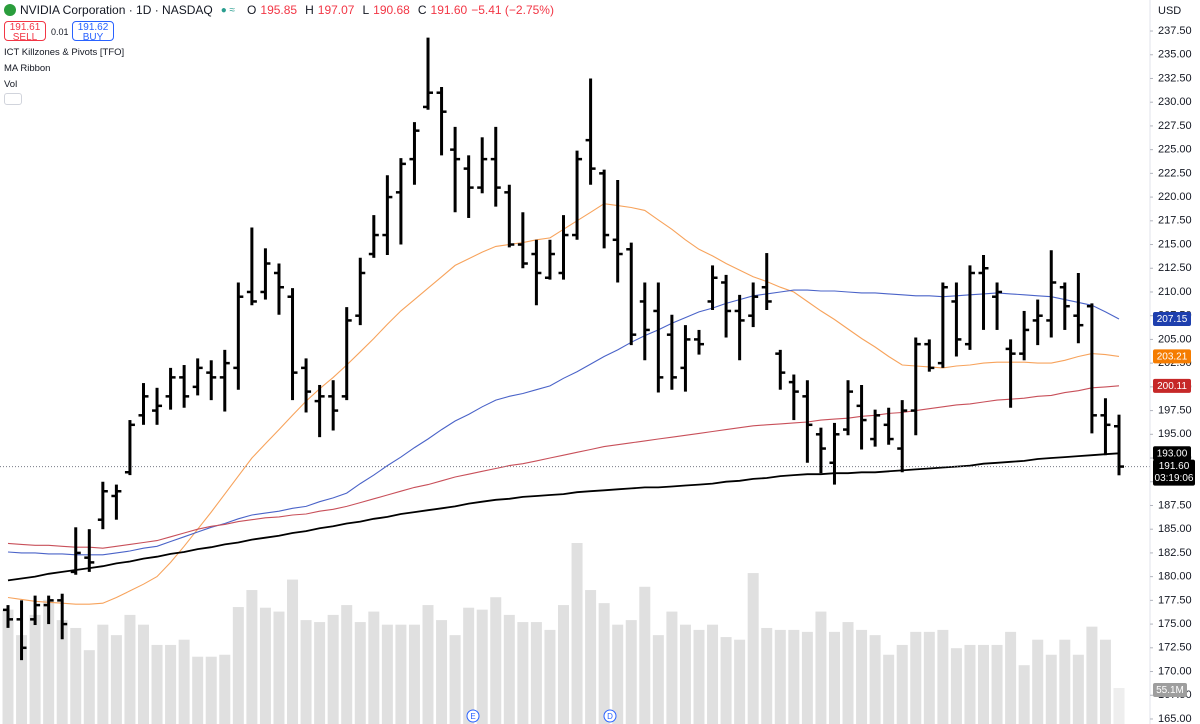  I want to click on close-label: 191.60, so click(1174, 466).